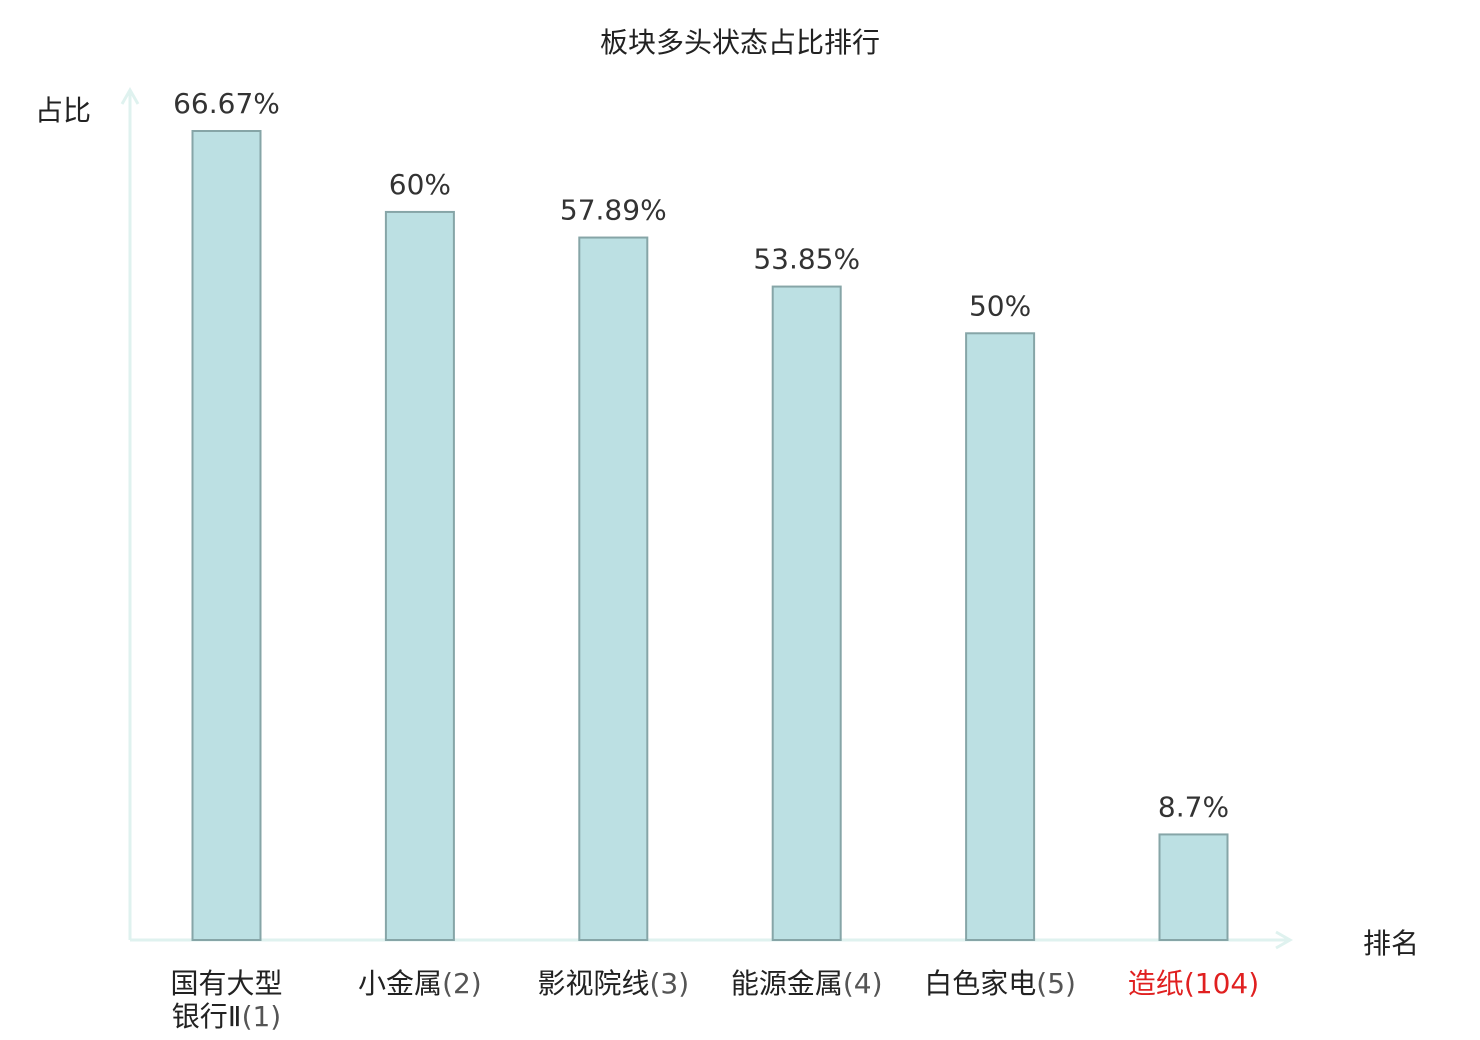 Image resolution: width=1480 pixels, height=1040 pixels. What do you see at coordinates (462, 983) in the screenshot?
I see `category-rank: (2)` at bounding box center [462, 983].